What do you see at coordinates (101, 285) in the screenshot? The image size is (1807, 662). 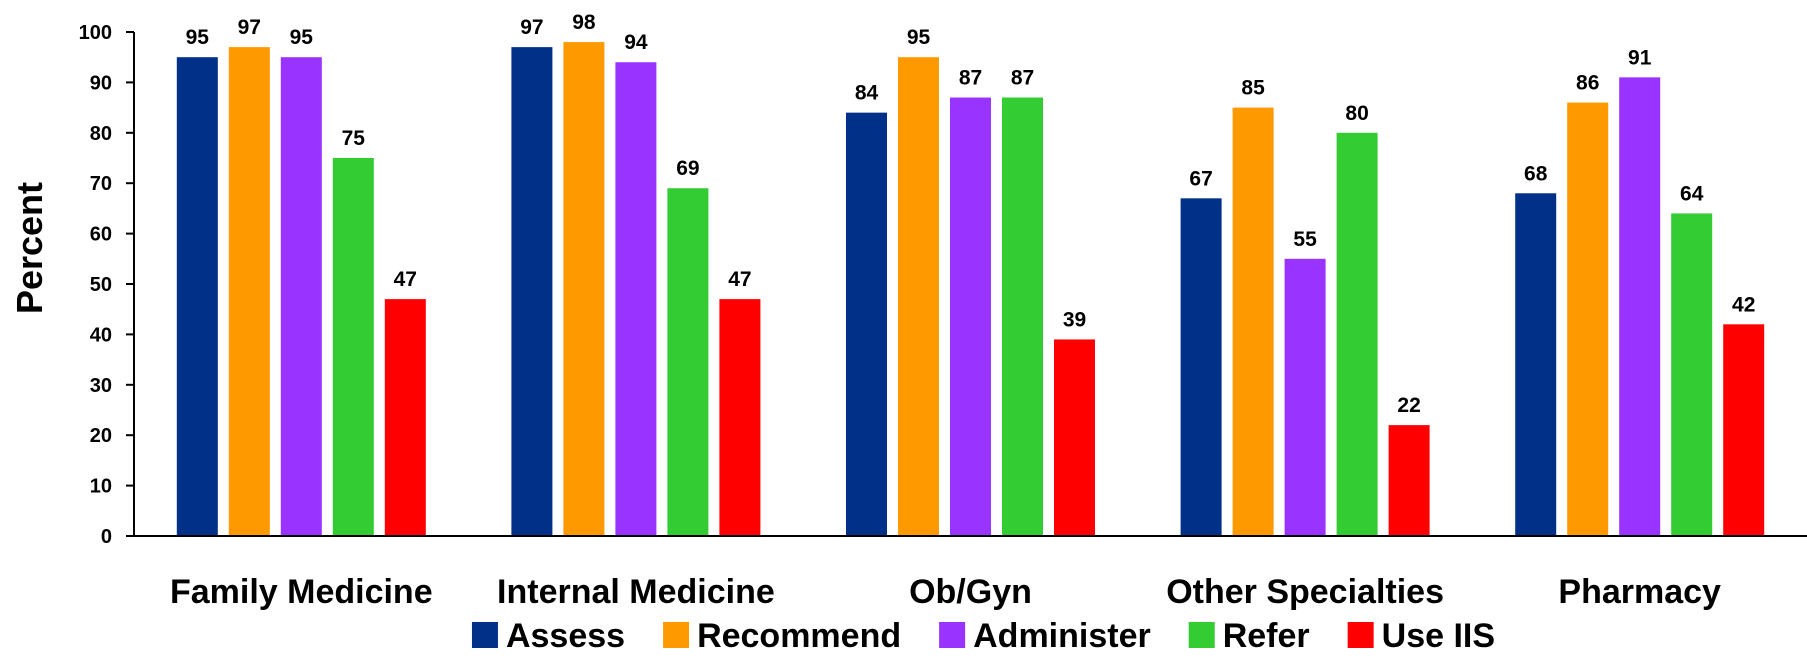 I see `y-tick-label: 50` at bounding box center [101, 285].